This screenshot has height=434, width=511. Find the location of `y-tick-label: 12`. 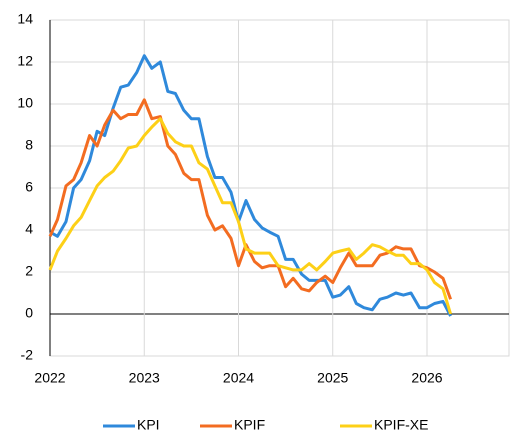

y-tick-label: 12 is located at coordinates (25, 61).